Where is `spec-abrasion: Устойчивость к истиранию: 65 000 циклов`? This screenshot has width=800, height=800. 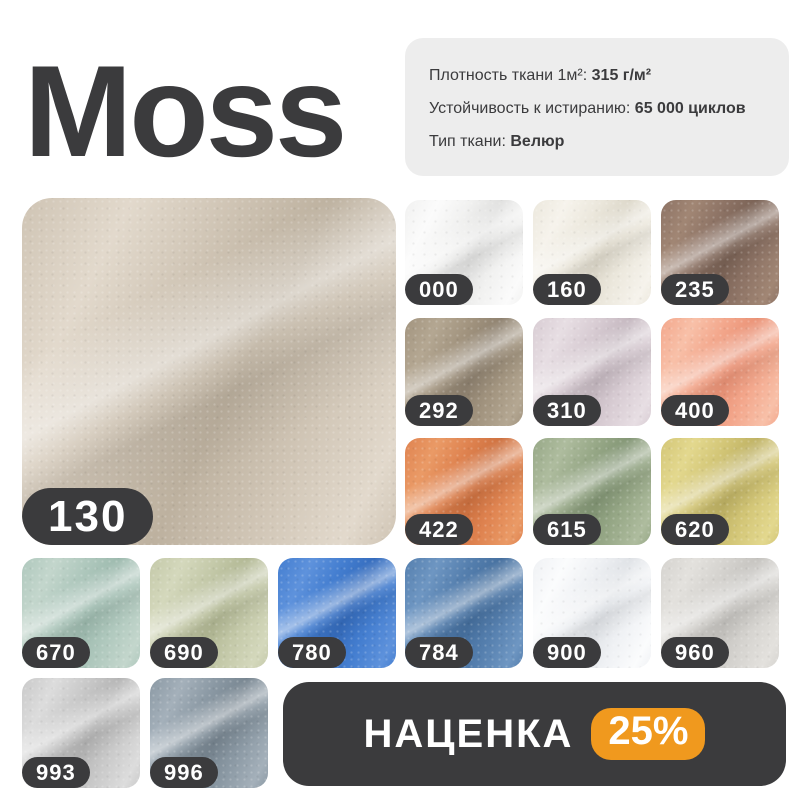 spec-abrasion: Устойчивость к истиранию: 65 000 циклов is located at coordinates (600, 108).